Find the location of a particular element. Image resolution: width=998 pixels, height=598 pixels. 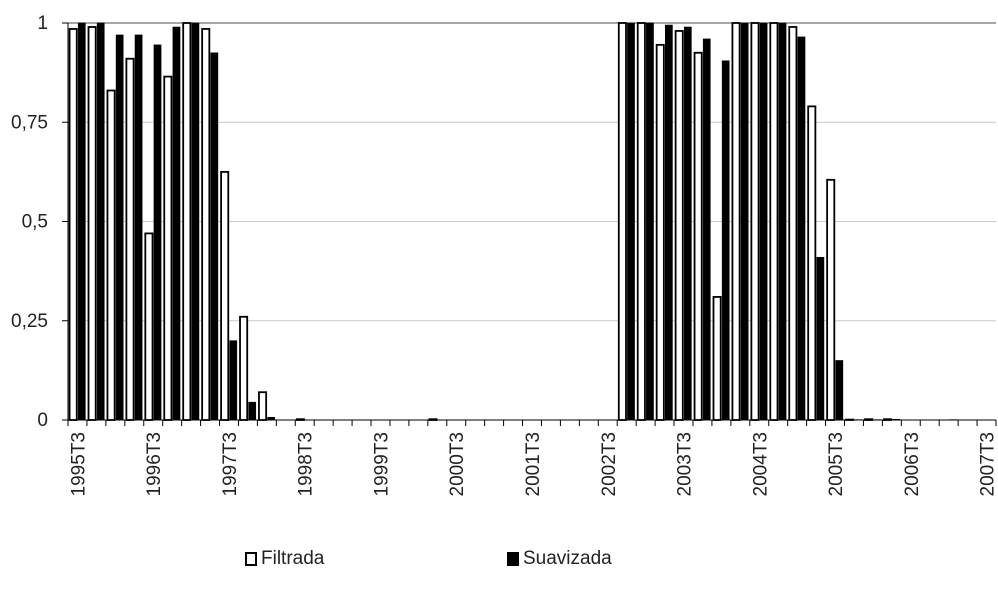

legend-item-filtrada: Filtrada is located at coordinates (284, 559).